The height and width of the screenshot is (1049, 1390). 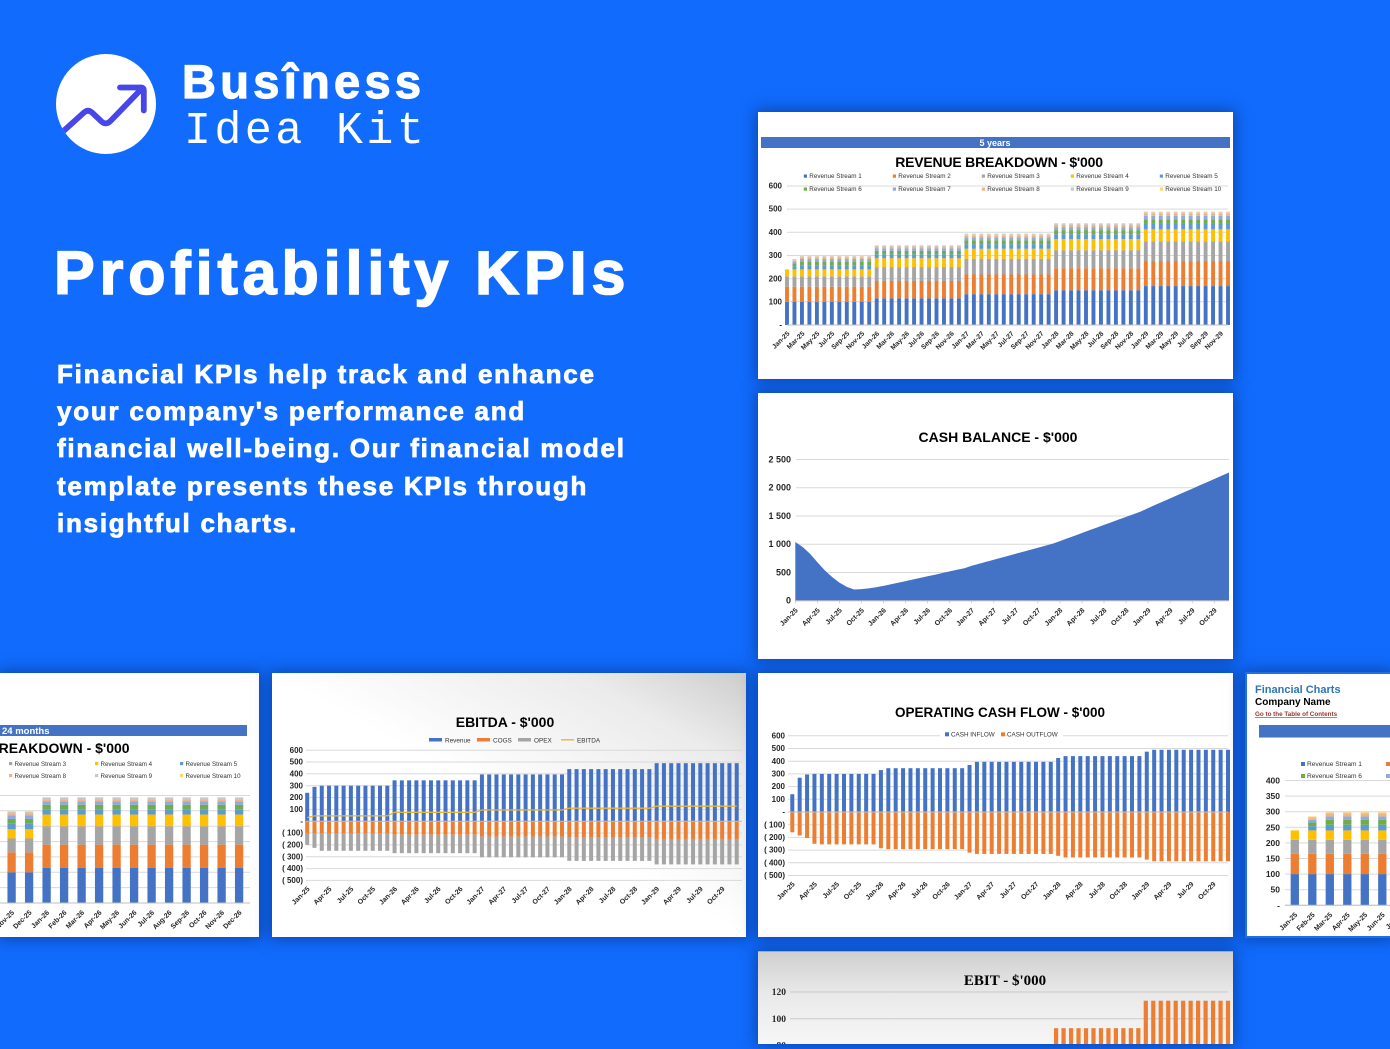 I want to click on svg-text: May-26, so click(x=110, y=920).